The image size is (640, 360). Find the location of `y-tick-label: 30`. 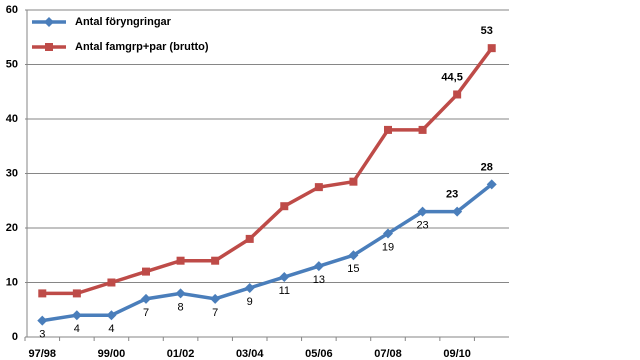

y-tick-label: 30 is located at coordinates (12, 173).